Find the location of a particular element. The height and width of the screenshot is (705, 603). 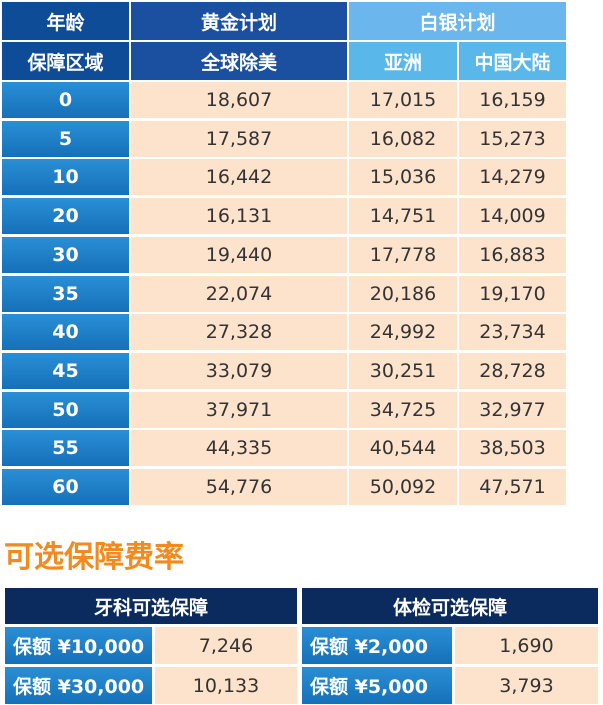

value-cell: 33,079 is located at coordinates (239, 370).